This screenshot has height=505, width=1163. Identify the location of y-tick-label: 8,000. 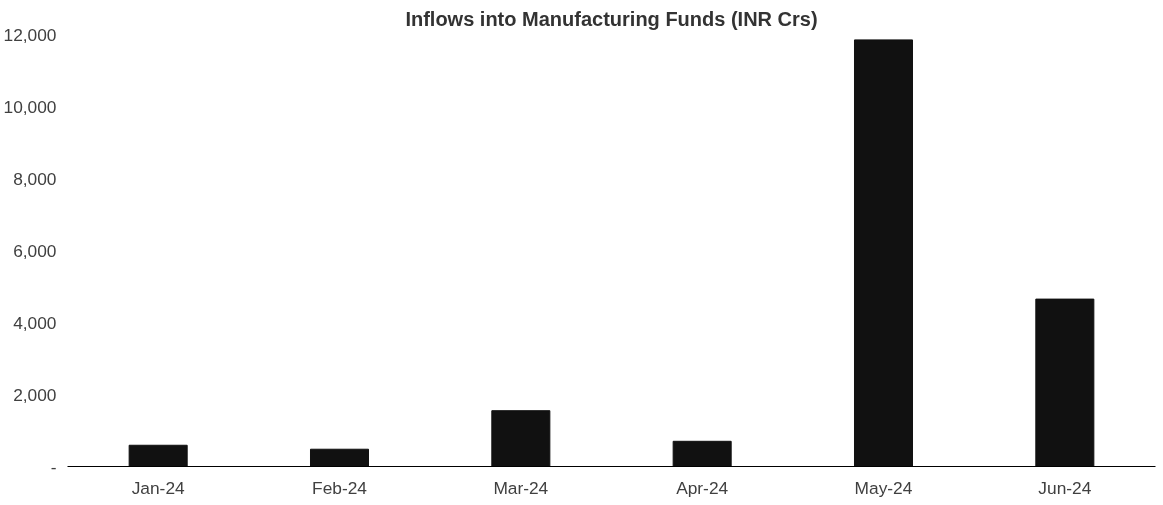
(35, 178).